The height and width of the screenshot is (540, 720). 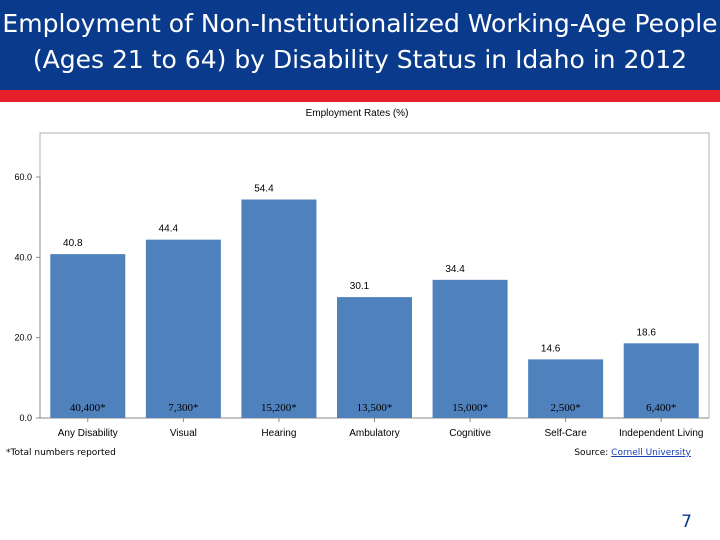 I want to click on bar-total-label: 2,500*, so click(x=566, y=408).